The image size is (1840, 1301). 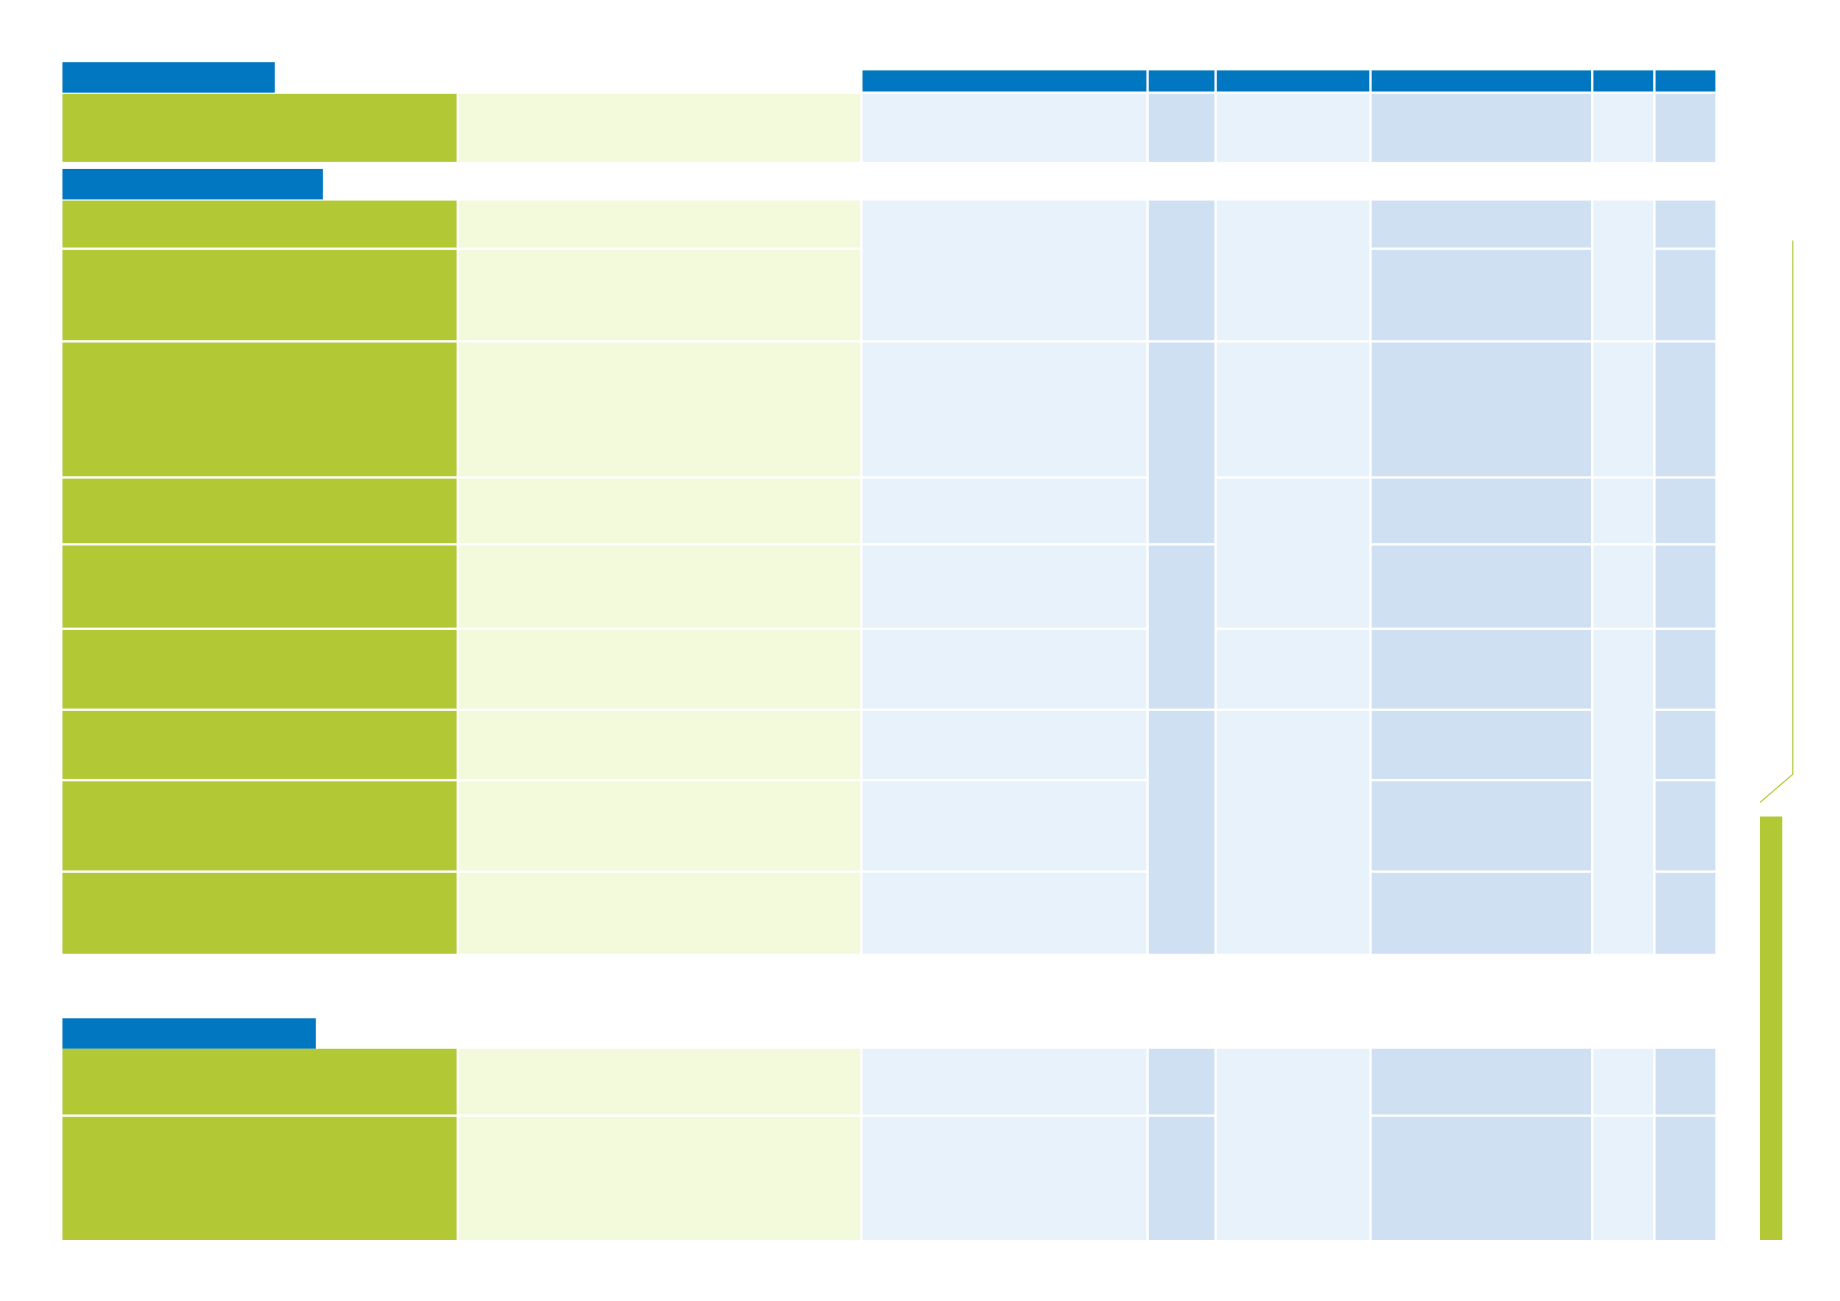 What do you see at coordinates (1771, 1028) in the screenshot?
I see `side-bar` at bounding box center [1771, 1028].